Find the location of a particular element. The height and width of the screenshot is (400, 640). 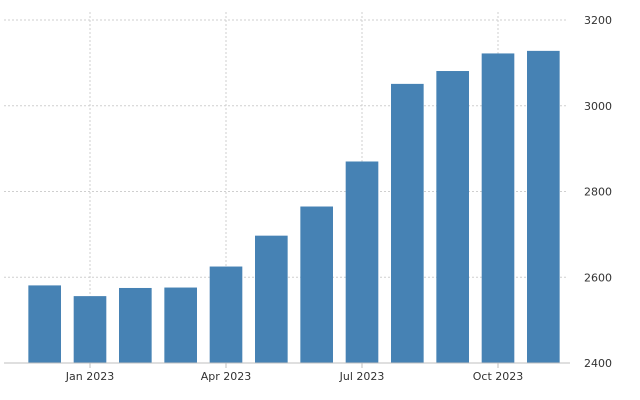

y-tick-label: 2800 is located at coordinates (598, 192).